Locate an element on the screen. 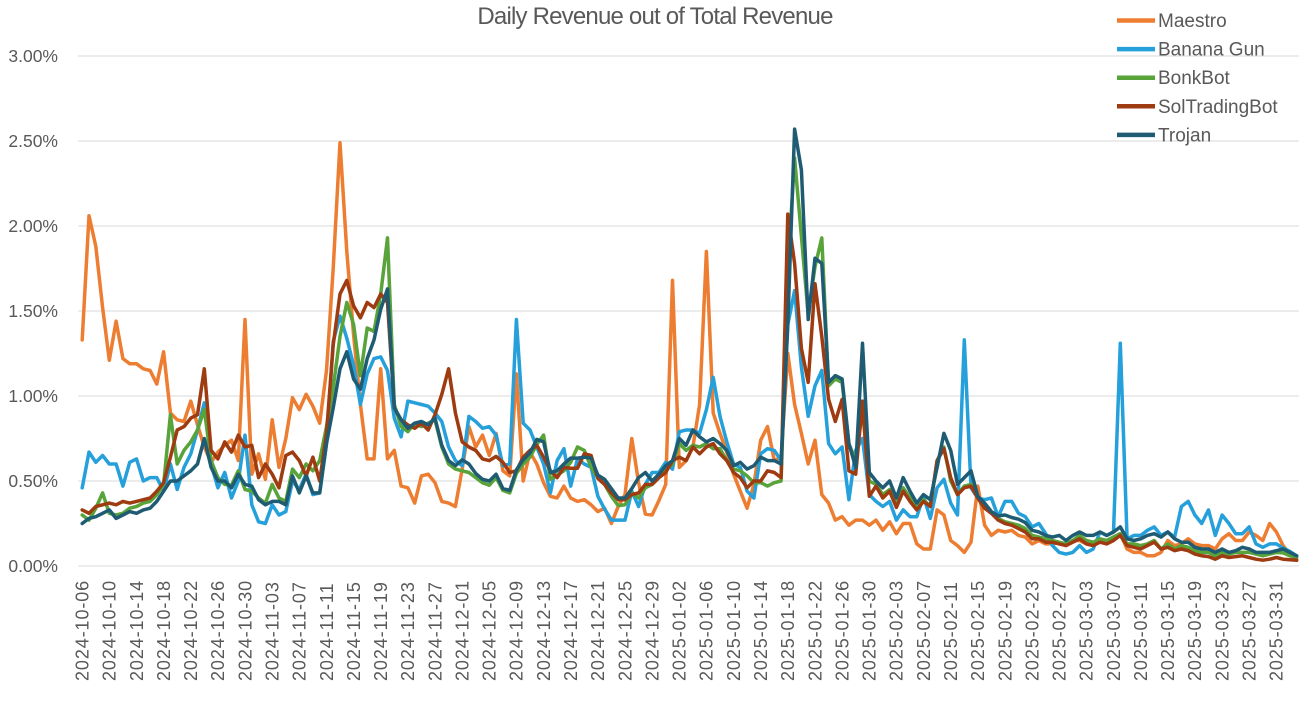 The height and width of the screenshot is (704, 1312). svg-text: 2025-02-07 is located at coordinates (924, 630).